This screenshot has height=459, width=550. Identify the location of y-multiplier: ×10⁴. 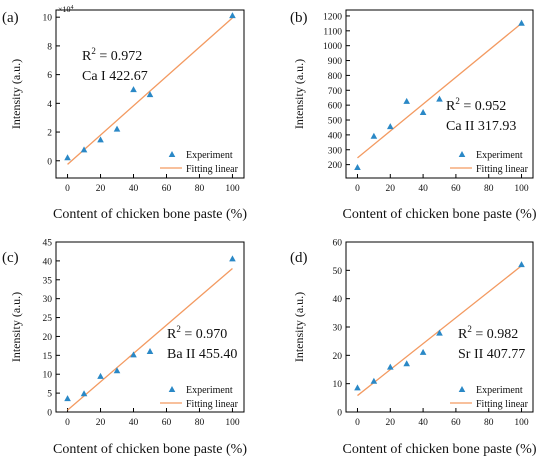
(66, 9).